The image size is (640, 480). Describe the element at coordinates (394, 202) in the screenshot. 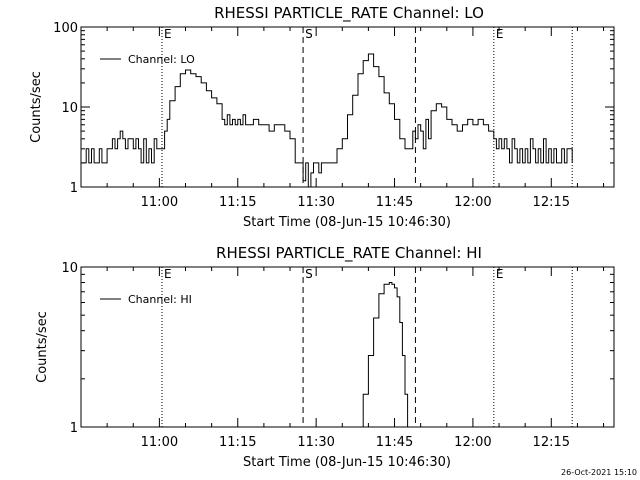

I see `lo-x-tick-label-3: 11:45` at that location.